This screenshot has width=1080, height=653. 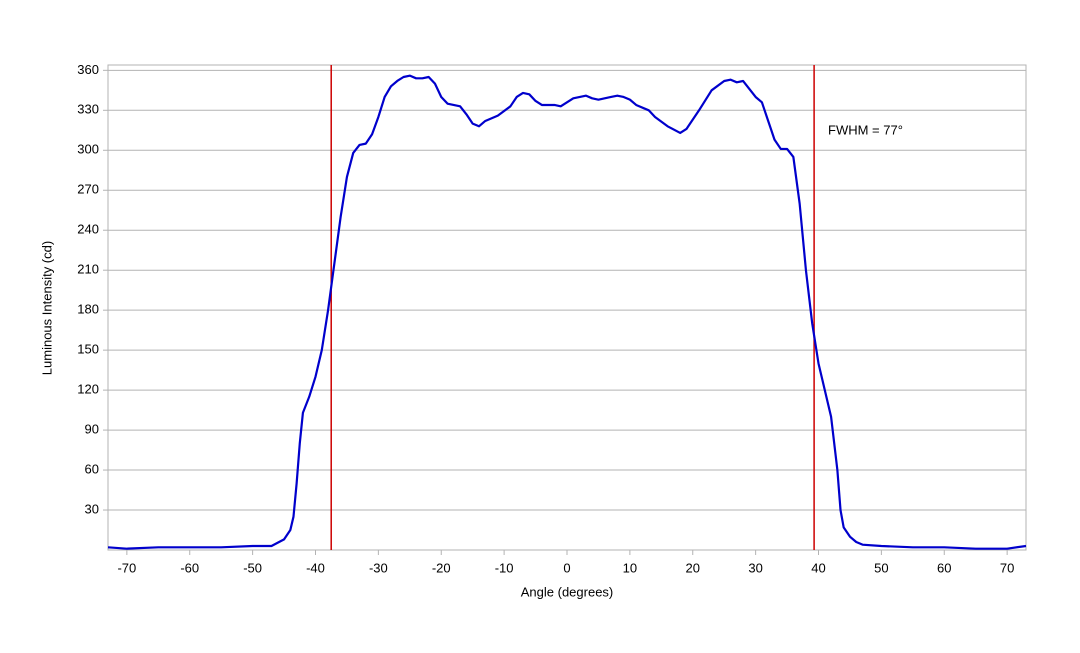 I want to click on annotation: FWHM = 77°, so click(x=865, y=129).